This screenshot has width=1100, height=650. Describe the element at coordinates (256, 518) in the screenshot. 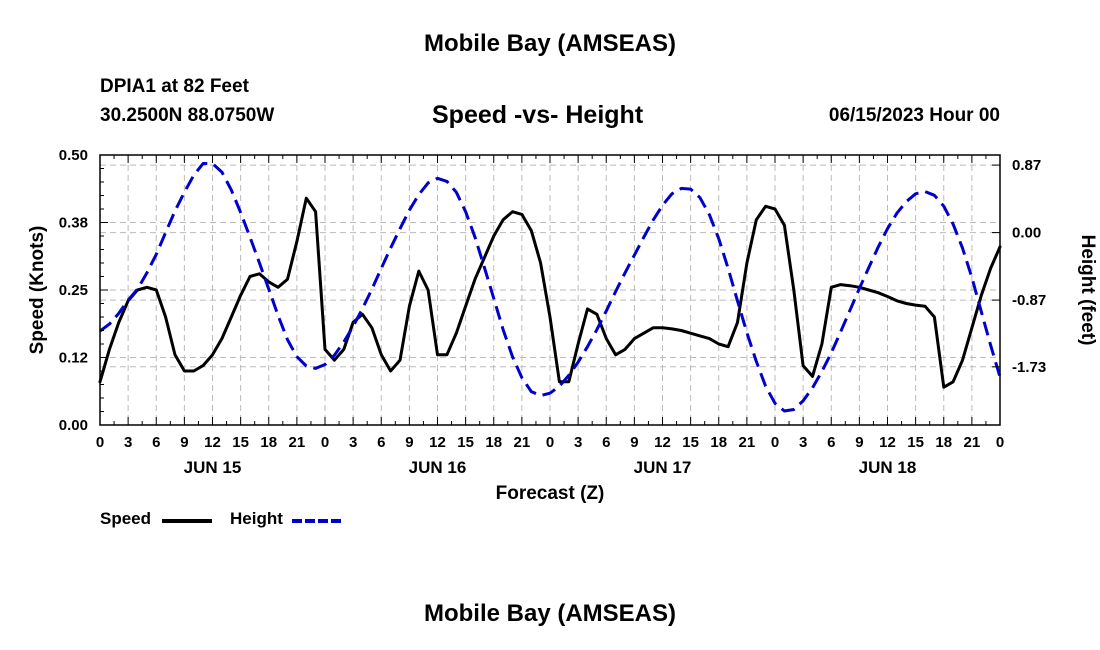

I see `legend-height-label: Height` at that location.